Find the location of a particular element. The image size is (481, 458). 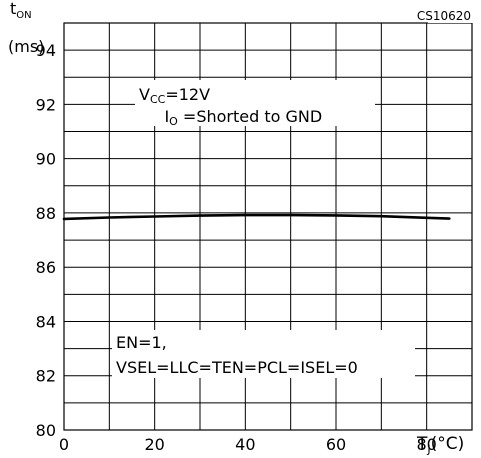

chart-id-label: CS10620 is located at coordinates (444, 16).